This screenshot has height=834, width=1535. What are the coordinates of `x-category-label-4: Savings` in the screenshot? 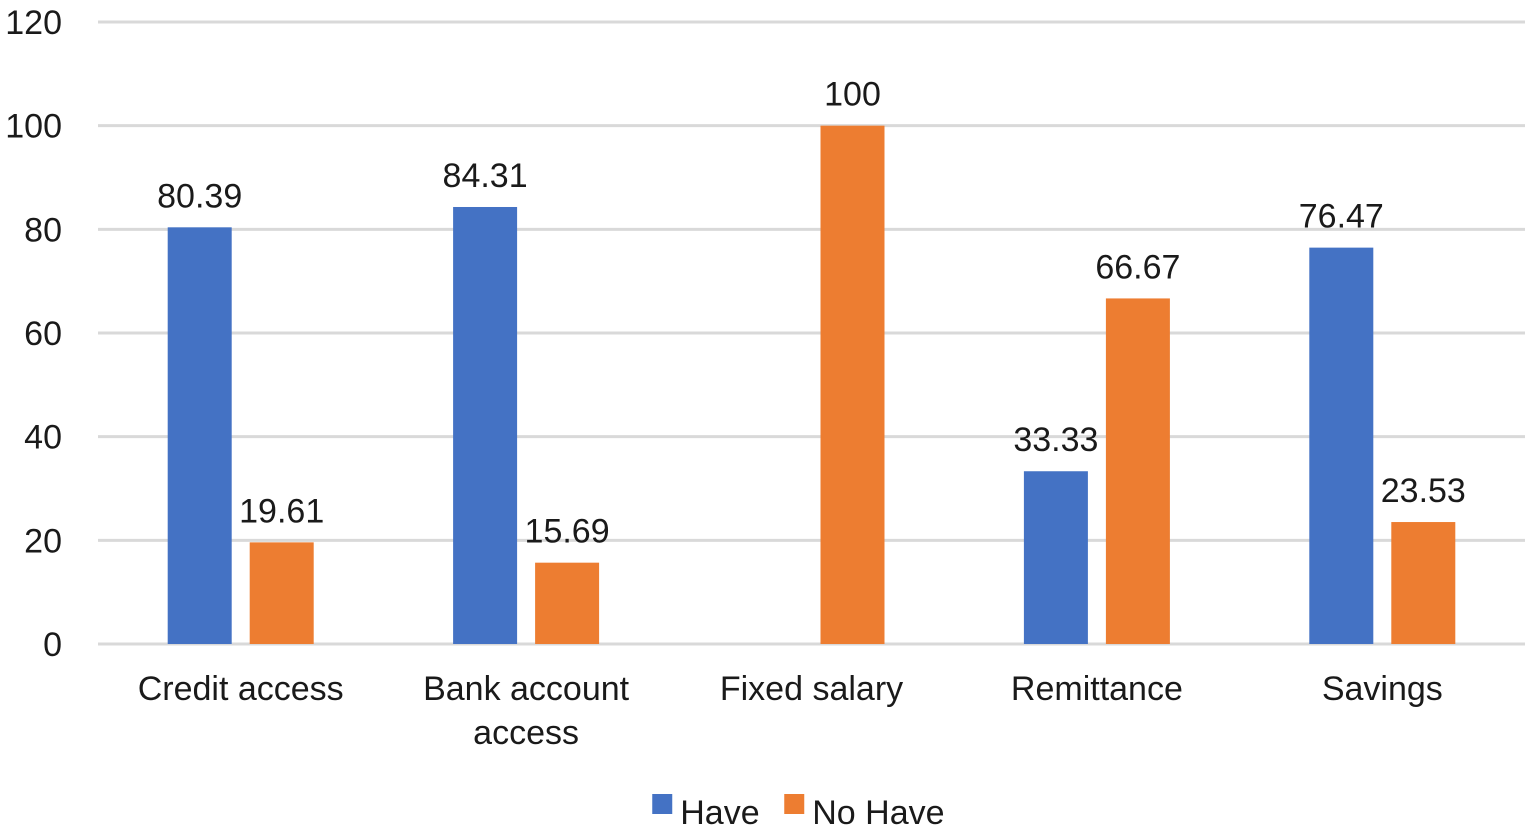 It's located at (1382, 689).